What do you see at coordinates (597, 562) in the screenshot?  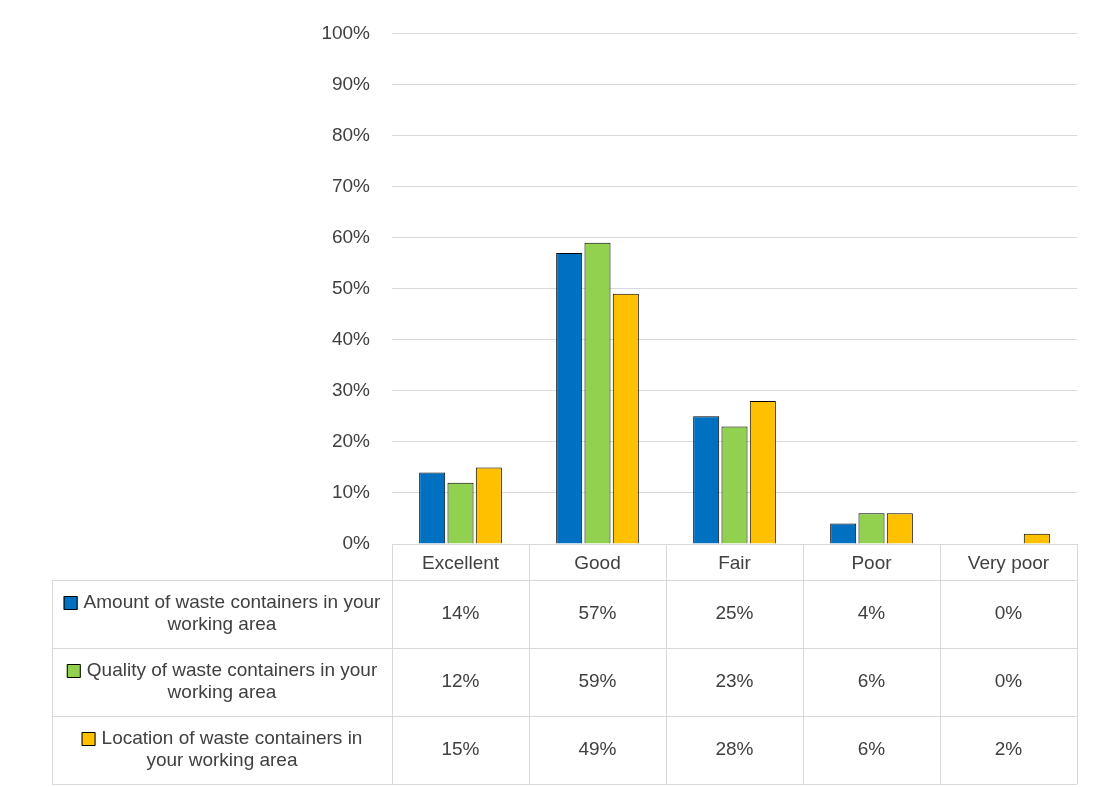 I see `x-tick-label: Good` at bounding box center [597, 562].